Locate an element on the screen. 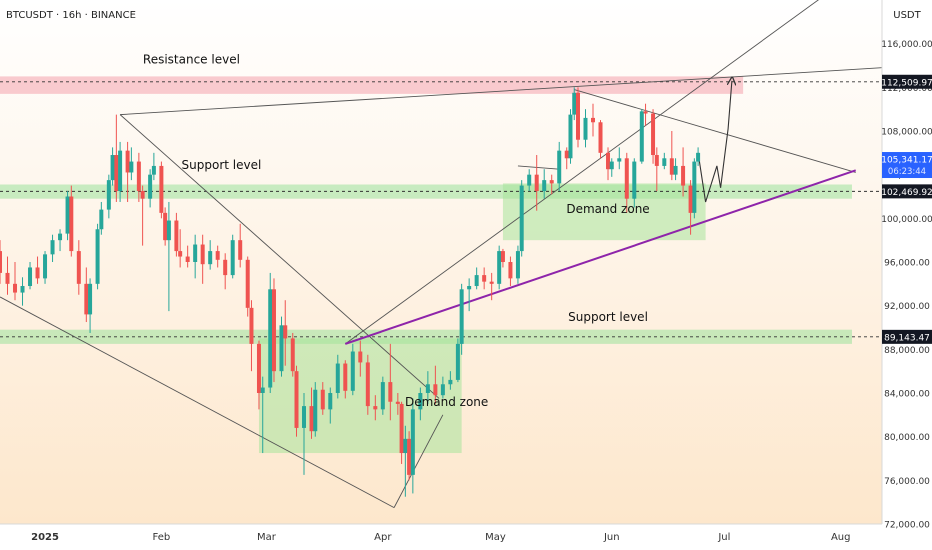 Image resolution: width=932 pixels, height=550 pixels. time-axis is located at coordinates (441, 537).